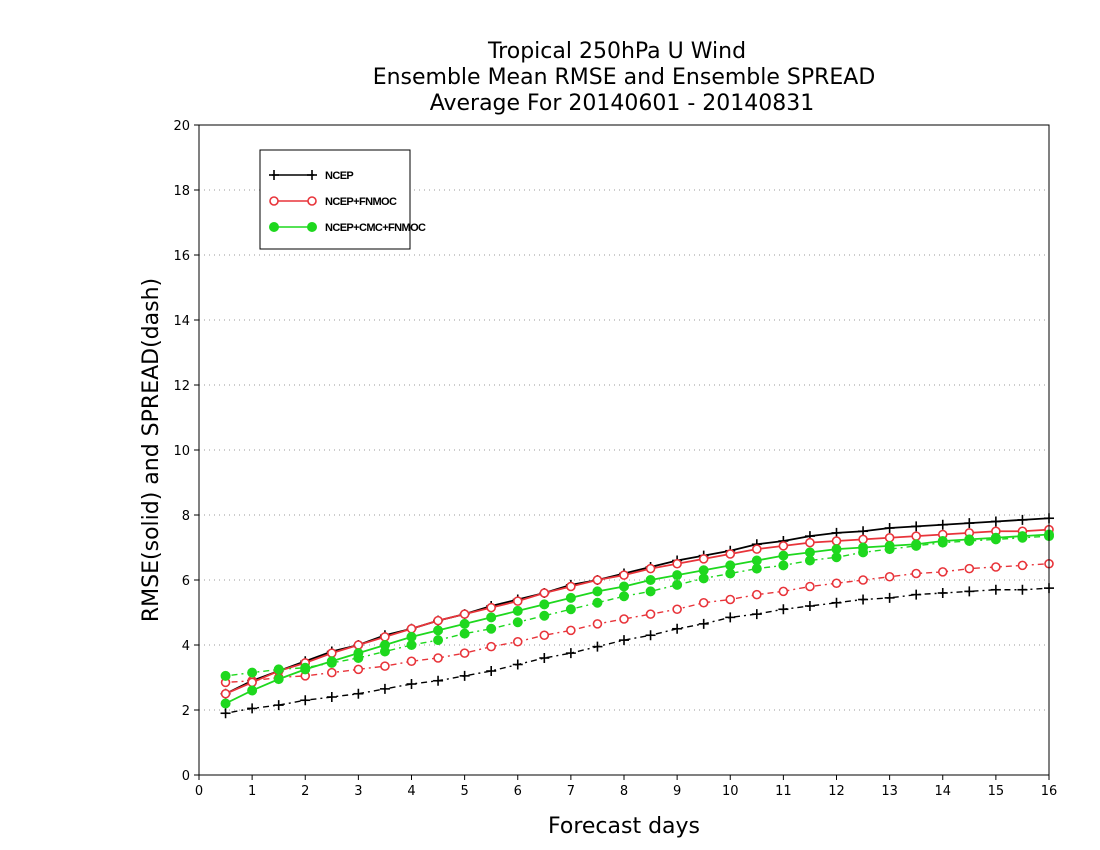 The width and height of the screenshot is (1100, 850). Describe the element at coordinates (624, 791) in the screenshot. I see `x-tick-label: 8` at that location.